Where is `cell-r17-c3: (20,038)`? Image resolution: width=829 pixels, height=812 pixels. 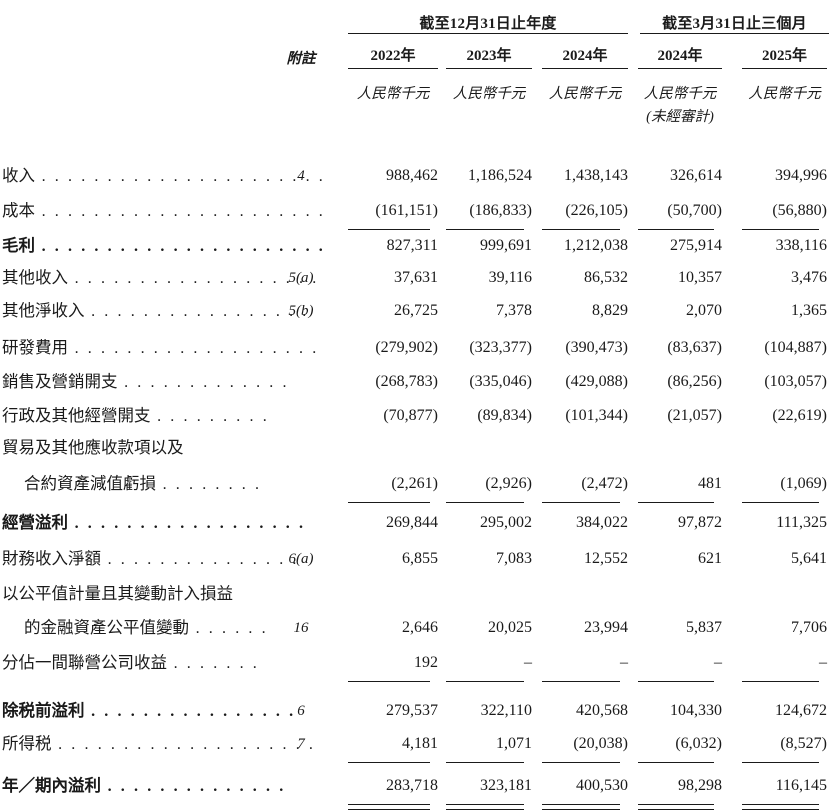
cell-r17-c3: (20,038) is located at coordinates (600, 743).